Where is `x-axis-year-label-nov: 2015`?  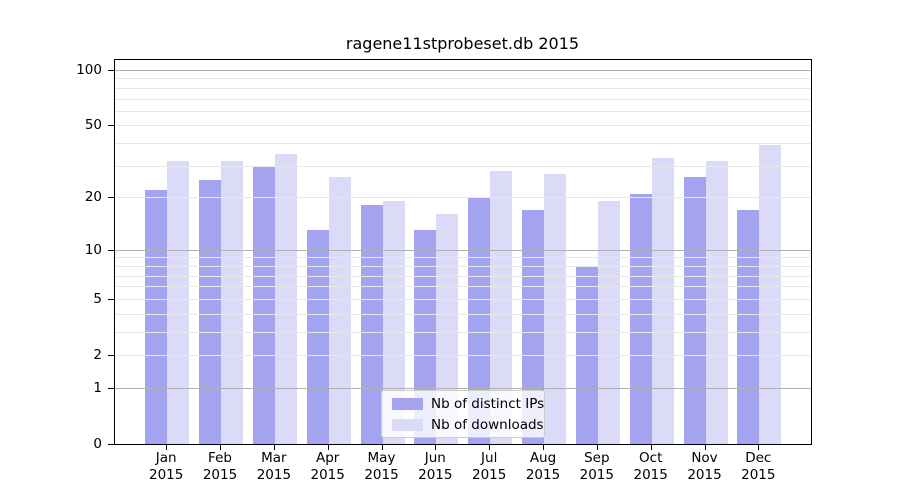 x-axis-year-label-nov: 2015 is located at coordinates (704, 475).